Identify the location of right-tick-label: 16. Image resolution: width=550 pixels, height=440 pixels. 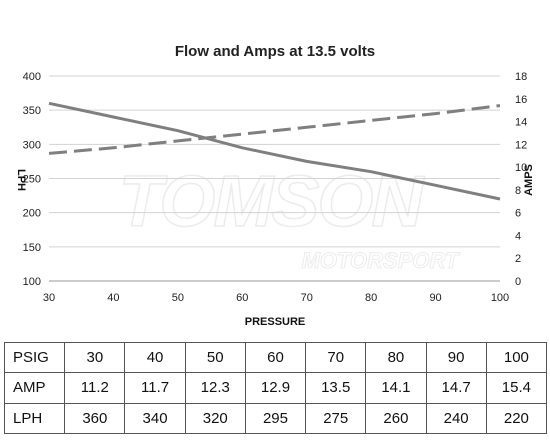
(521, 100).